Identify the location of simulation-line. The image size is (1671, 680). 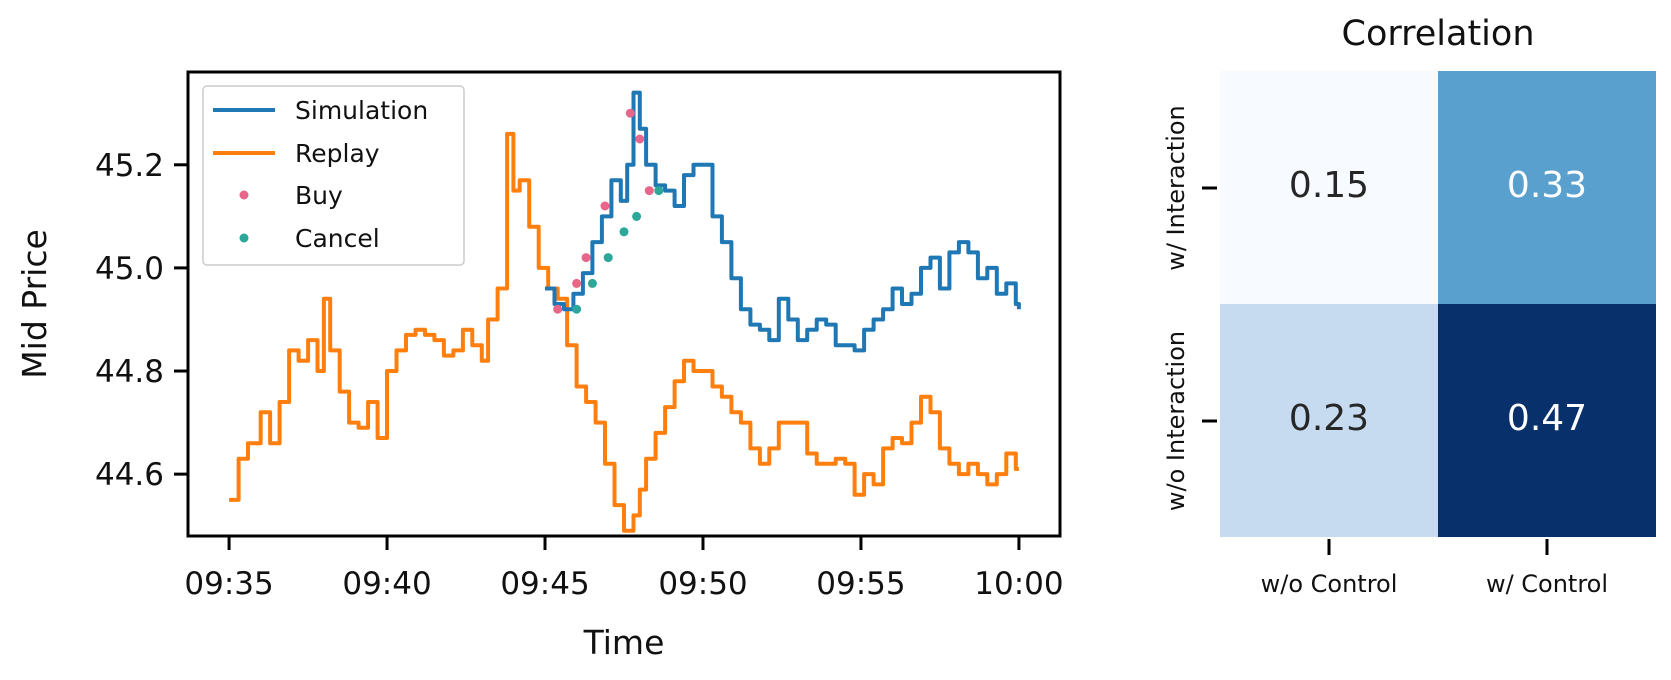
(783, 221).